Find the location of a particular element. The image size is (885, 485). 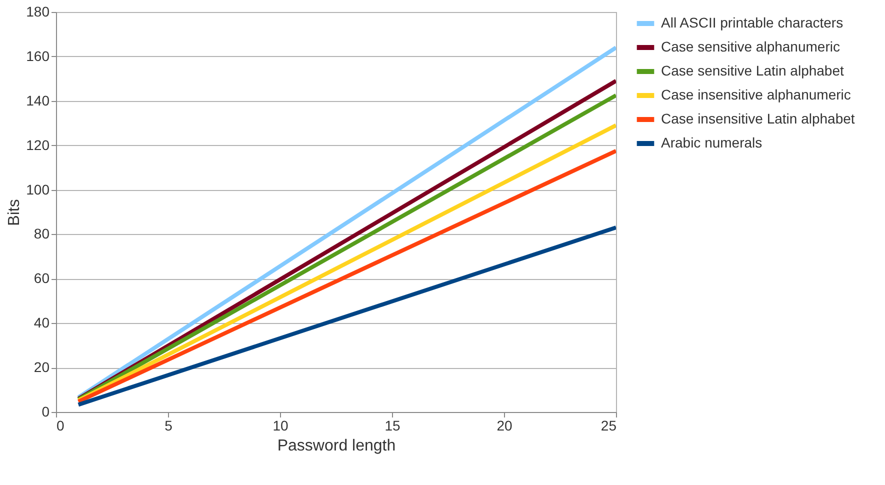

y-tick-label: 0 is located at coordinates (46, 412).